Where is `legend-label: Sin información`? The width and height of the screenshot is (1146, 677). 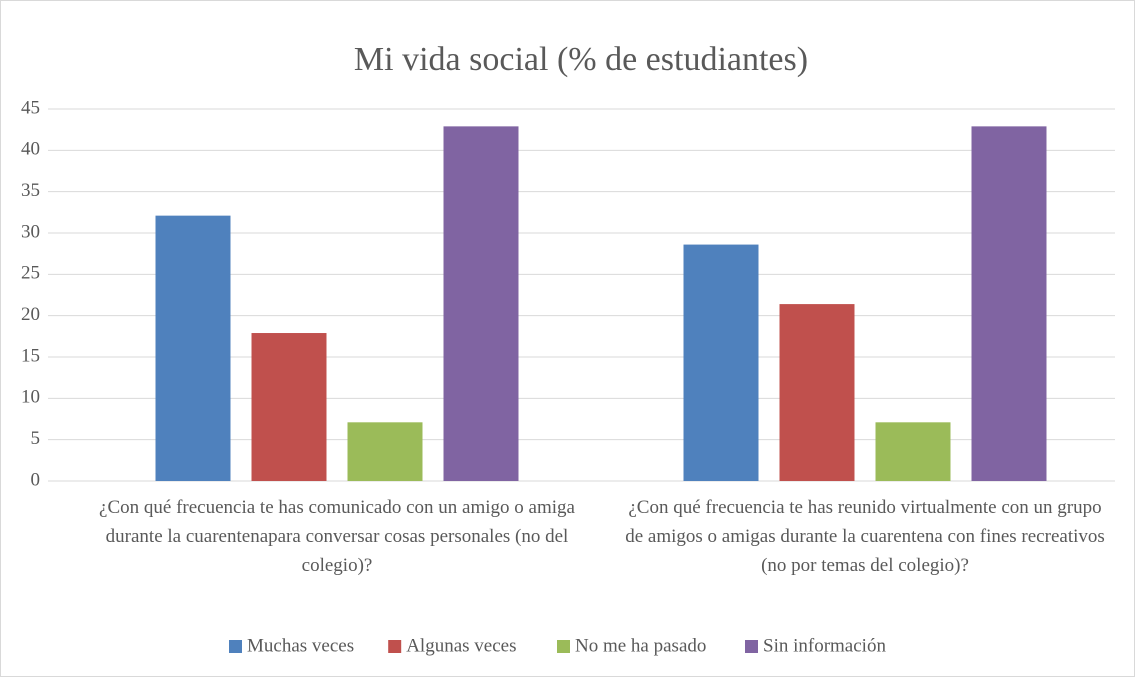
legend-label: Sin información is located at coordinates (824, 645).